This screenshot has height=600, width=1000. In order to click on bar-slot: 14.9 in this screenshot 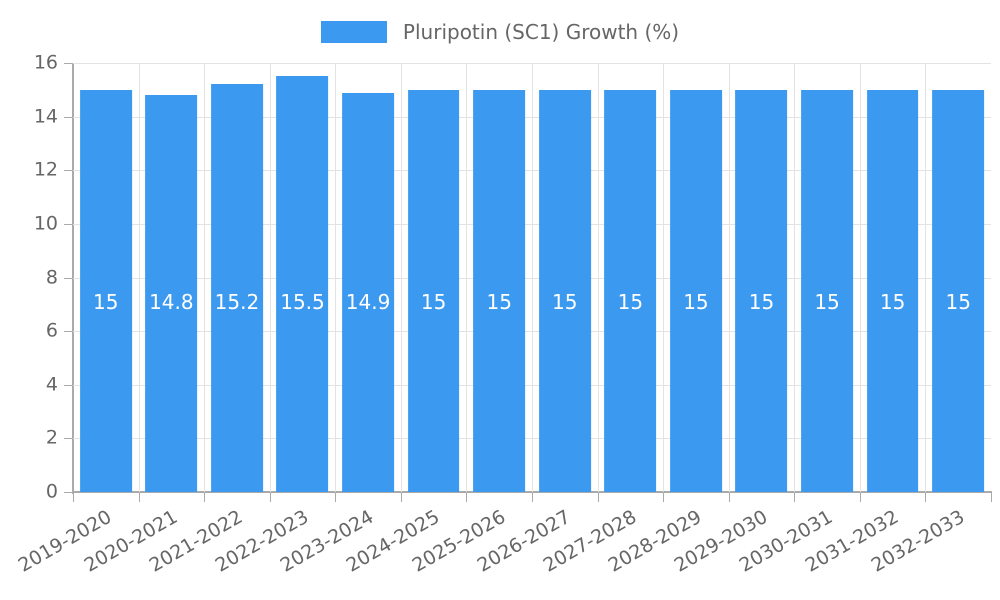, I will do `click(368, 277)`.